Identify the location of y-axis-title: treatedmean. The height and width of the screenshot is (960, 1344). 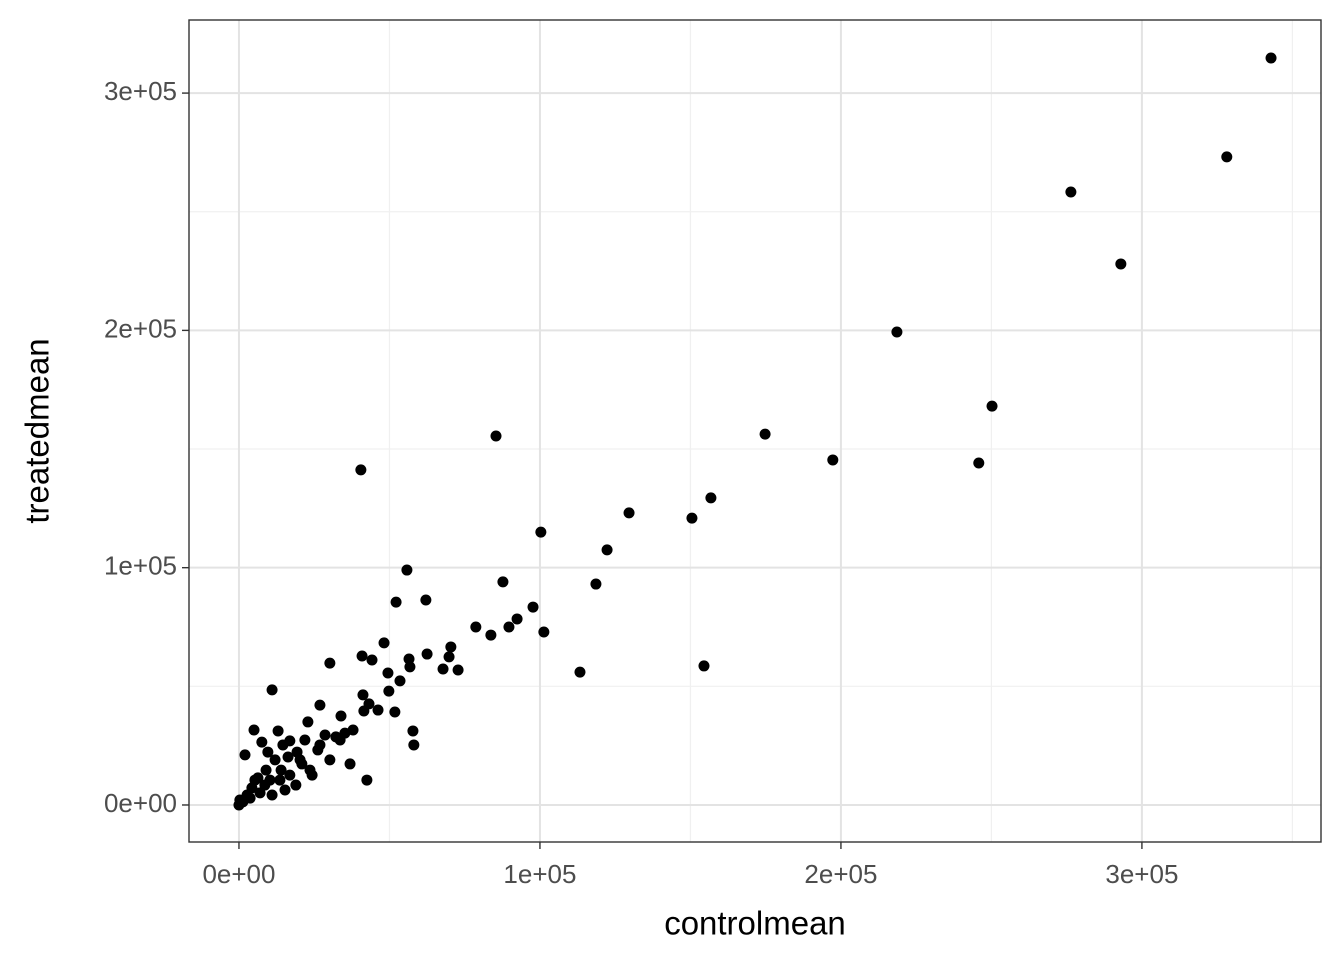
(37, 430).